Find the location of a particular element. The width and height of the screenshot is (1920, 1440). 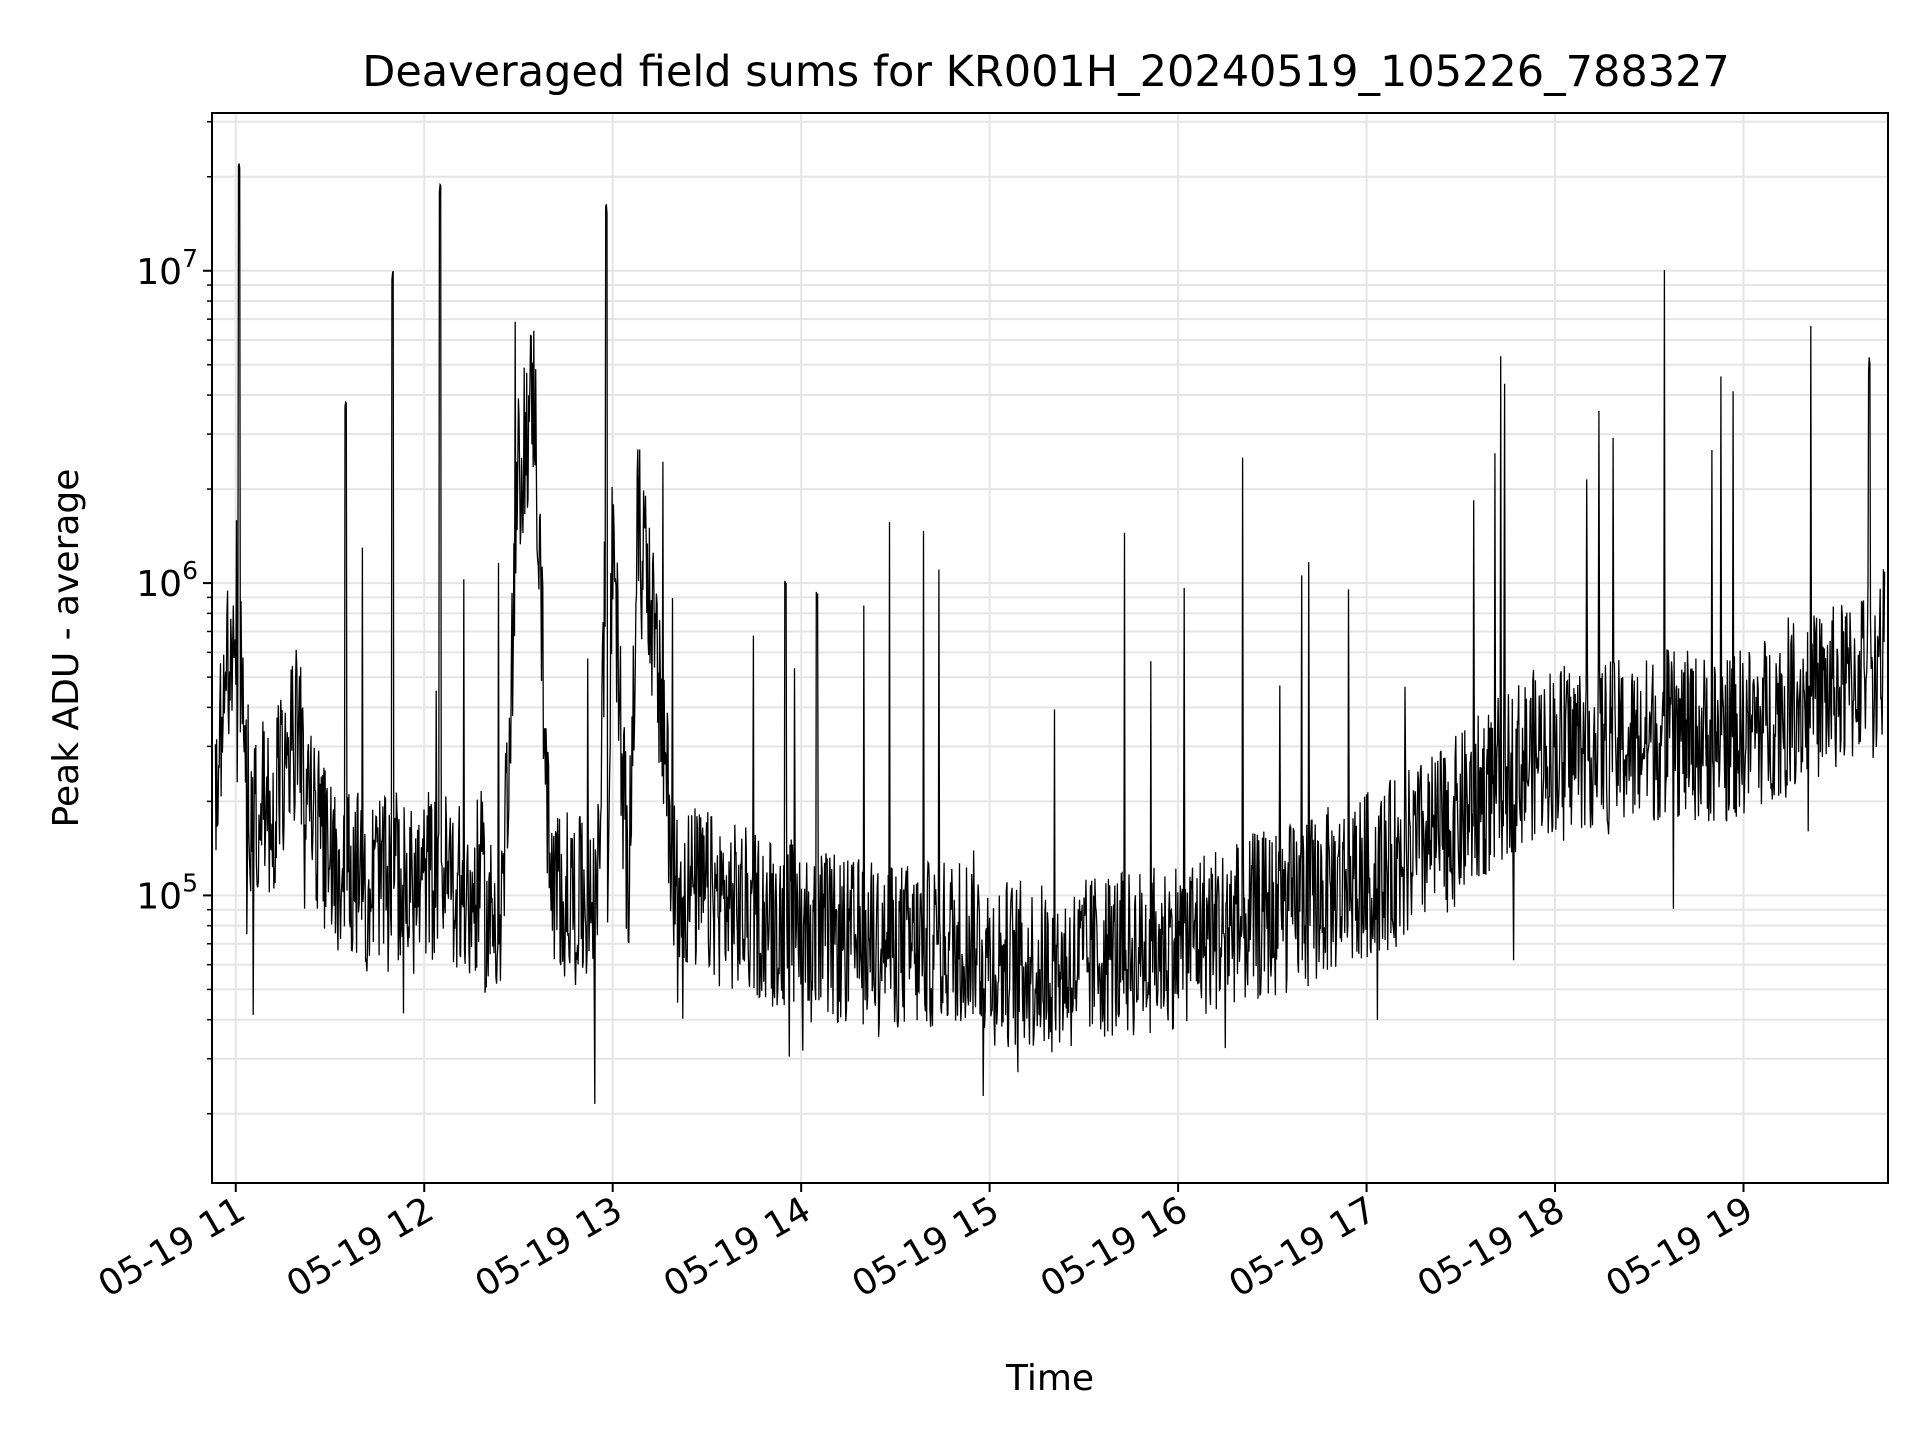

y-tick-exponent: 6 is located at coordinates (190, 570).